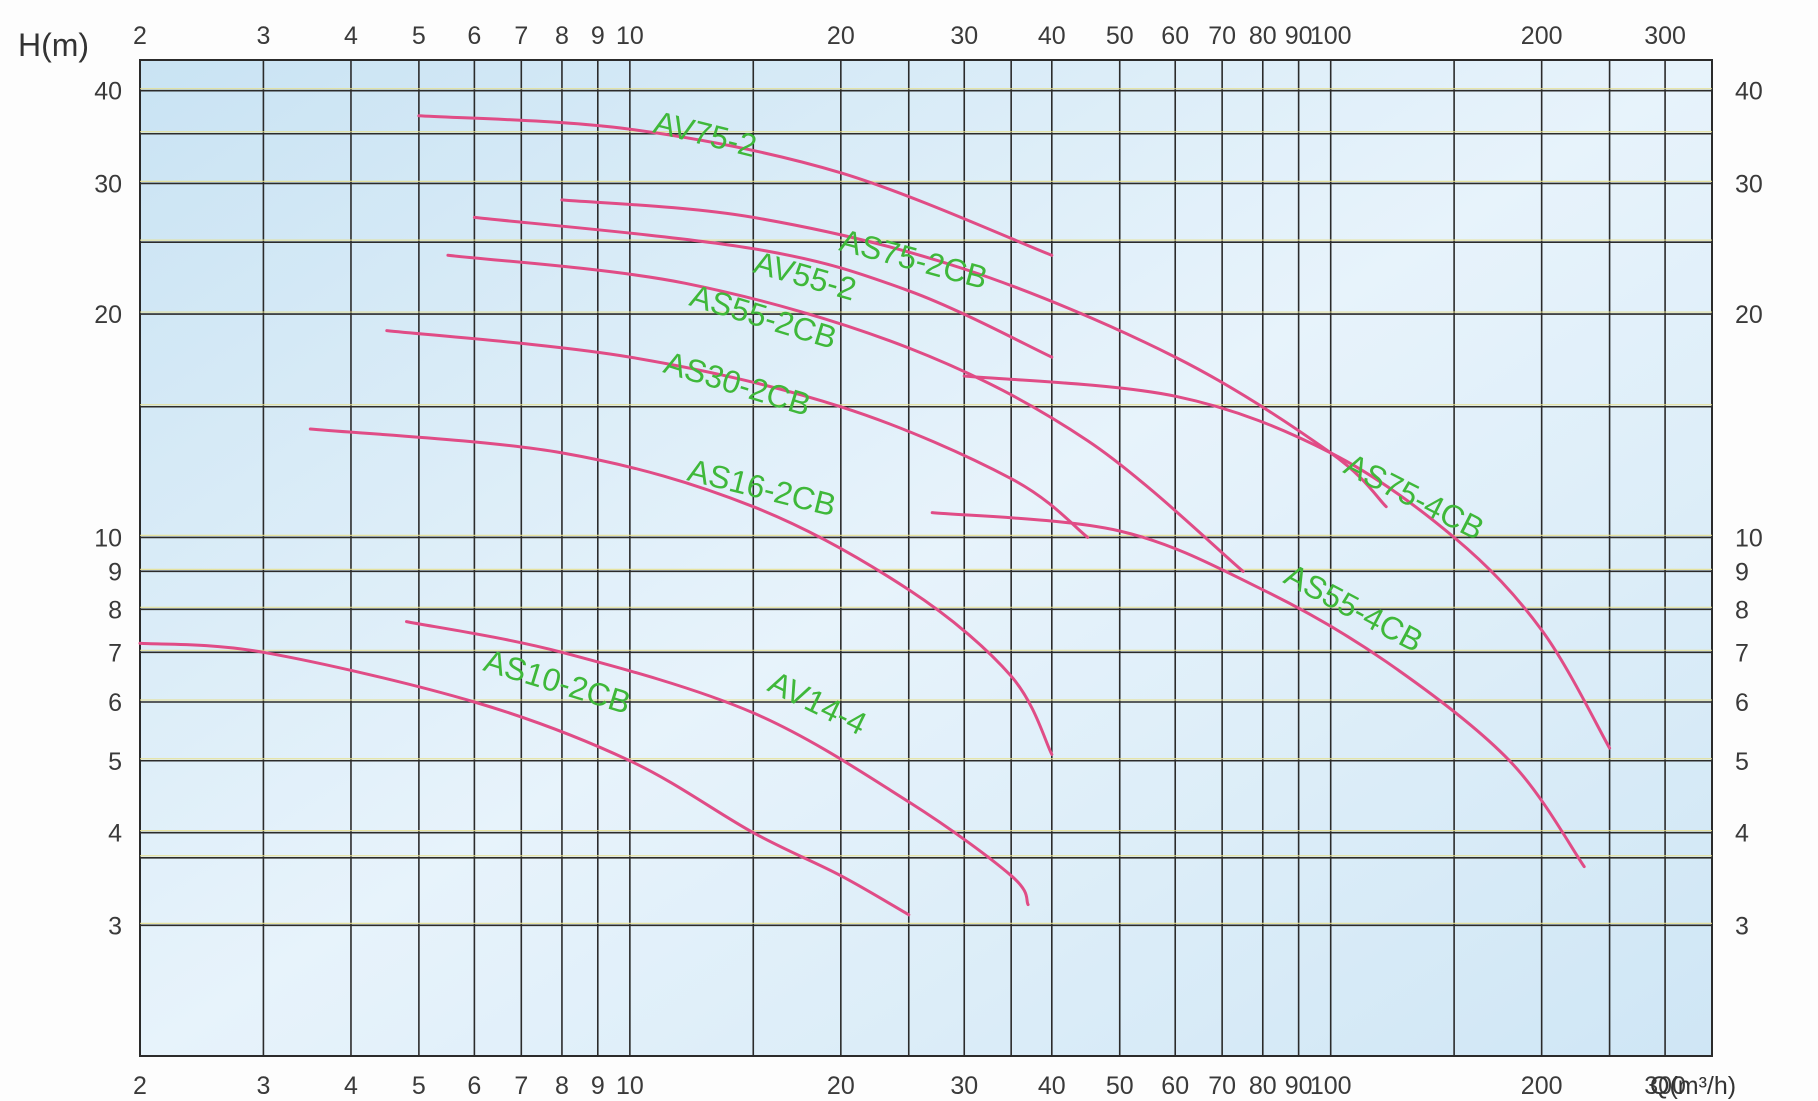  I want to click on x-tick-label-bottom: 20, so click(841, 1086).